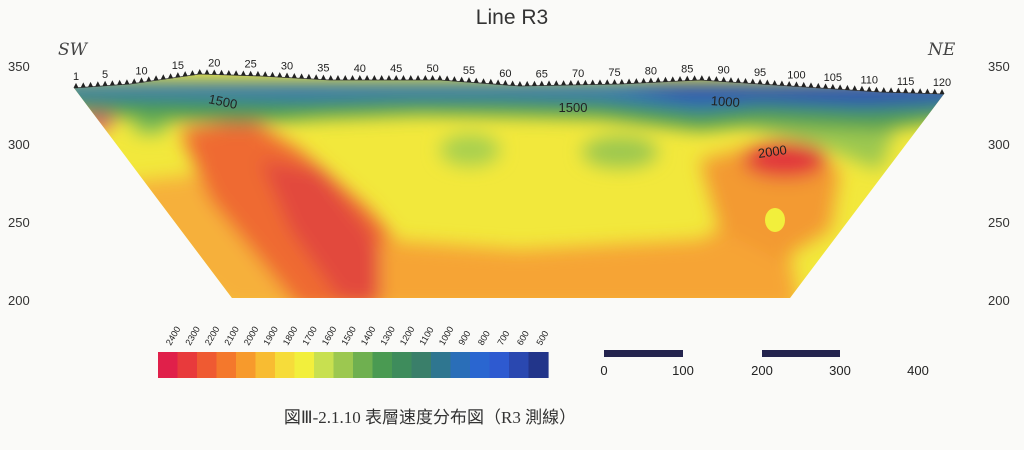 The width and height of the screenshot is (1024, 450). I want to click on station-label: 95, so click(760, 73).